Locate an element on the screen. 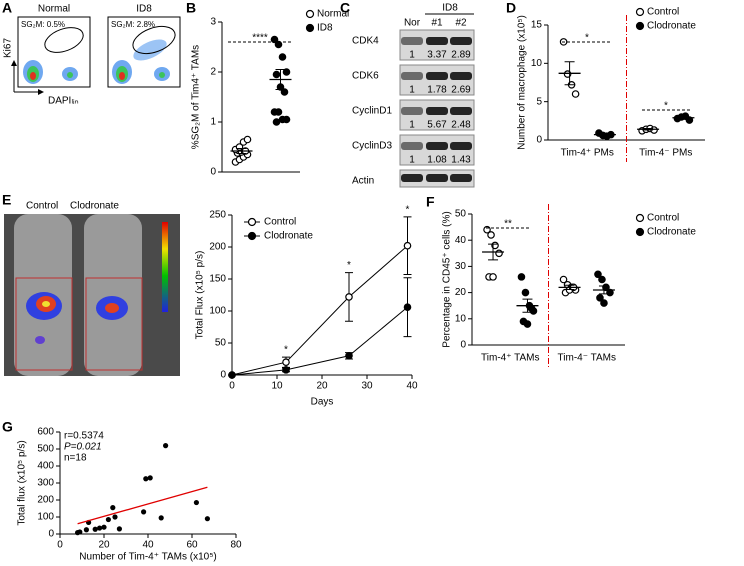 The width and height of the screenshot is (744, 566). gate is located at coordinates (154, 40).